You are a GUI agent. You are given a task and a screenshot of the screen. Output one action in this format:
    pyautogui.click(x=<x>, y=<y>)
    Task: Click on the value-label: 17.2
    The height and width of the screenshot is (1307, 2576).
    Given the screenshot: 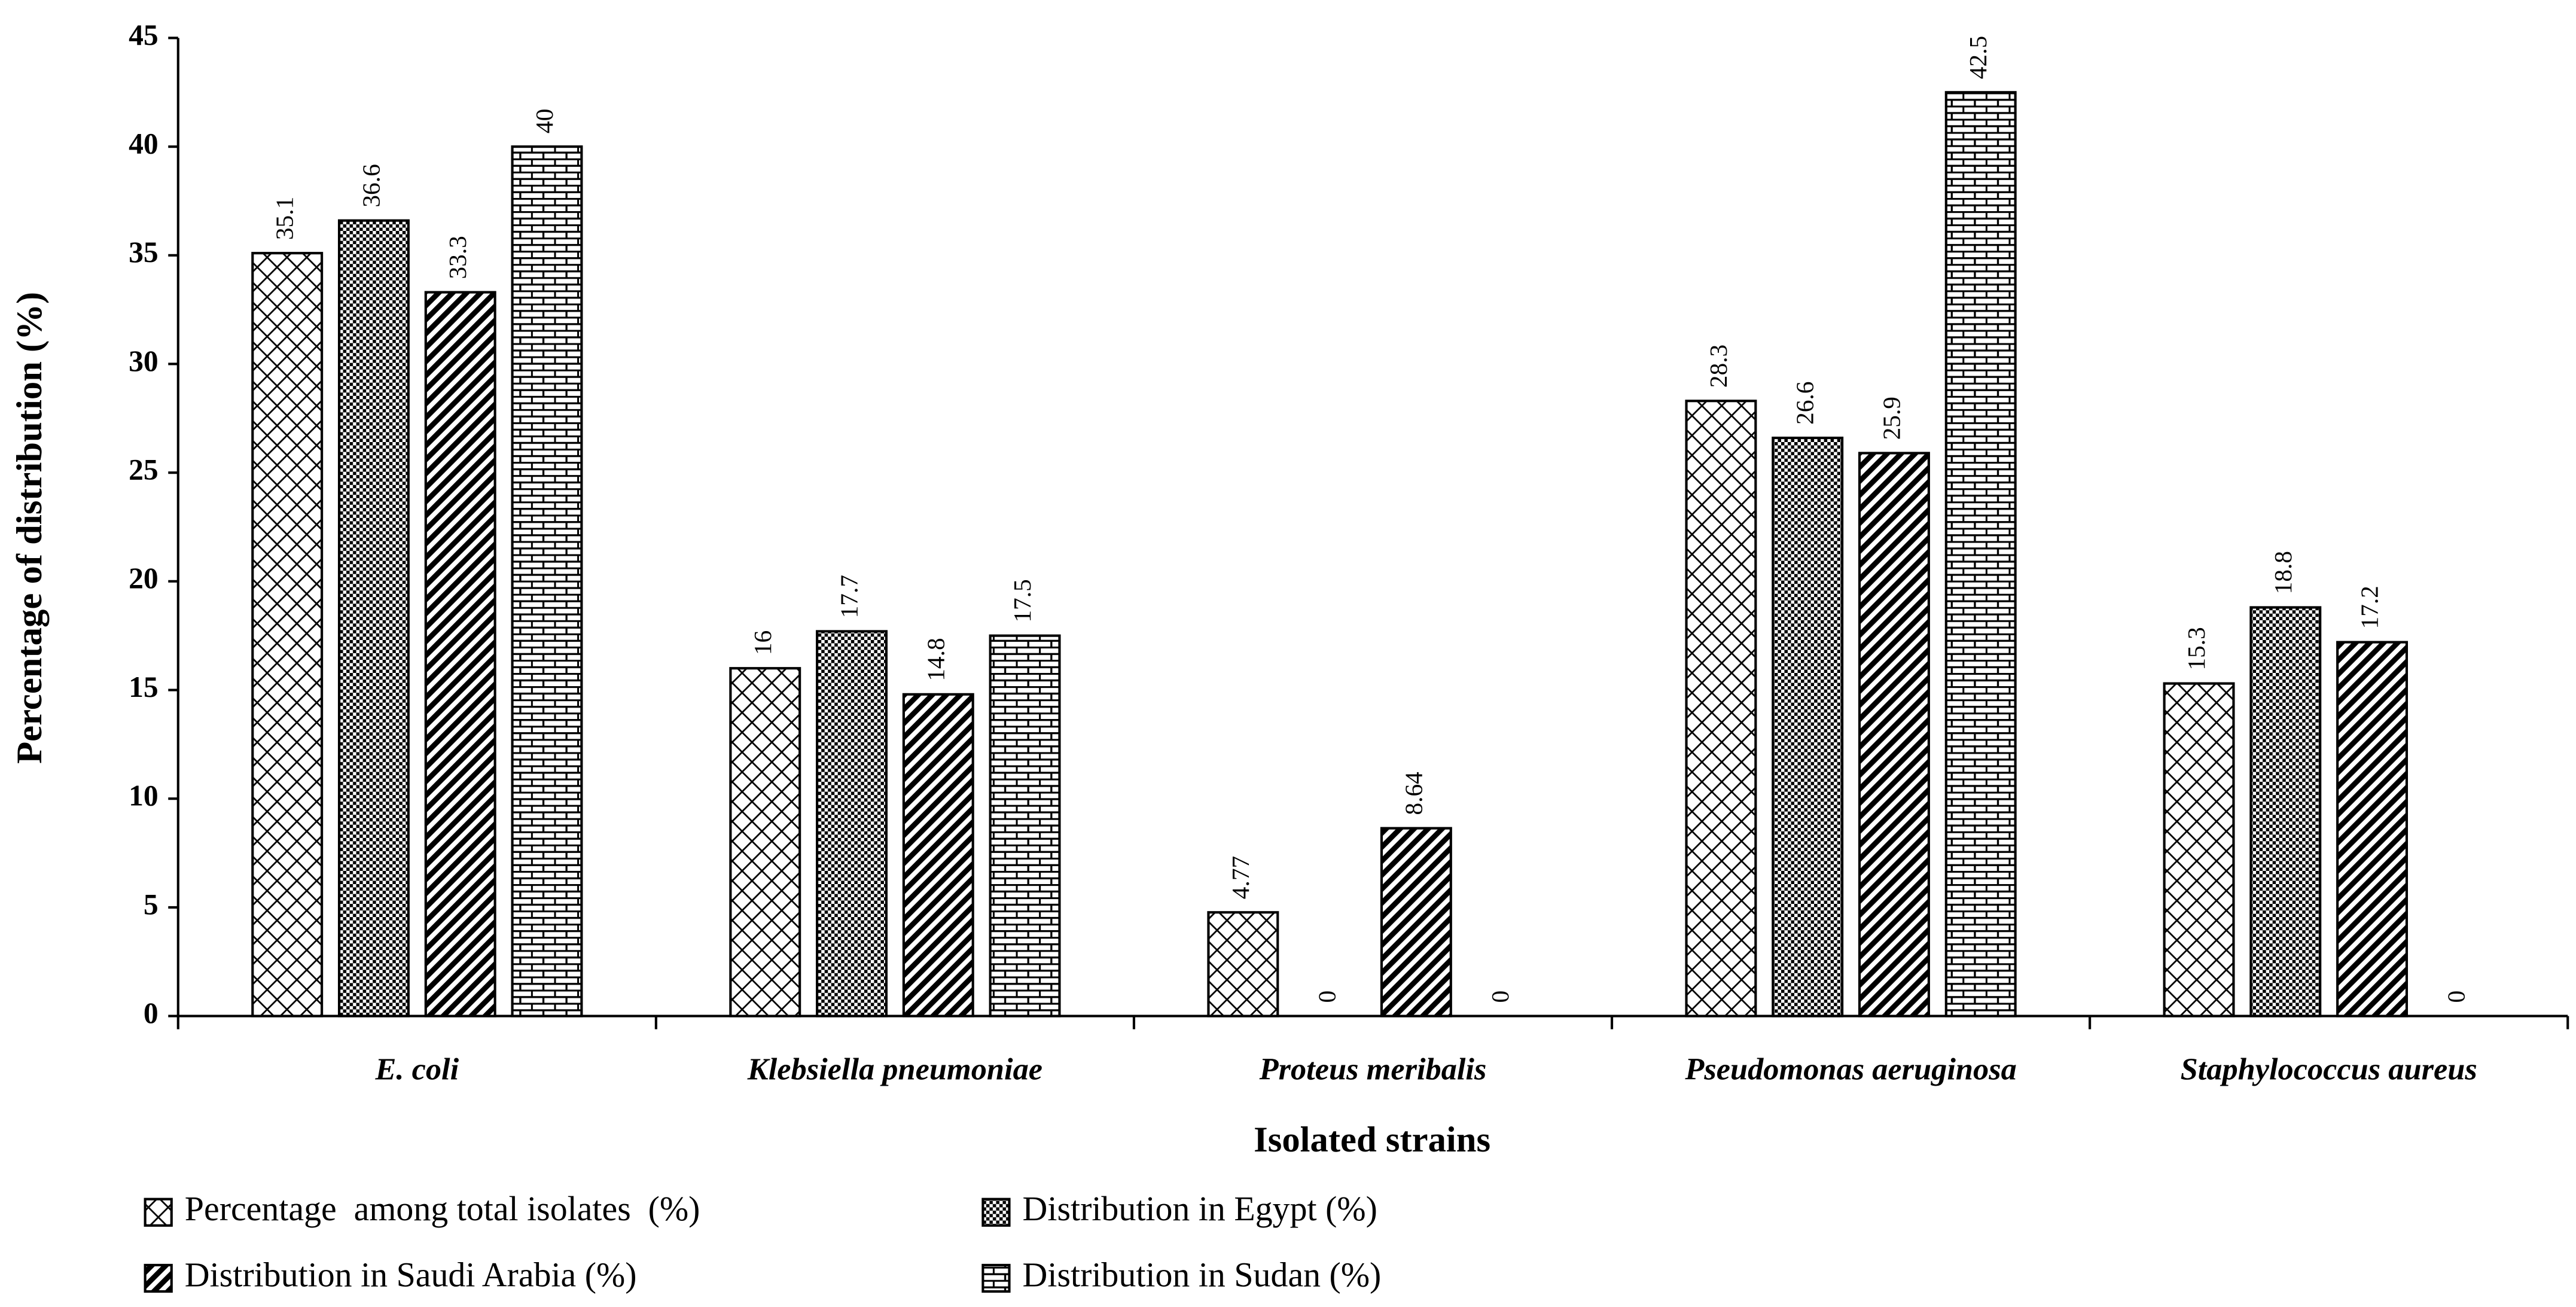 What is the action you would take?
    pyautogui.click(x=2369, y=607)
    